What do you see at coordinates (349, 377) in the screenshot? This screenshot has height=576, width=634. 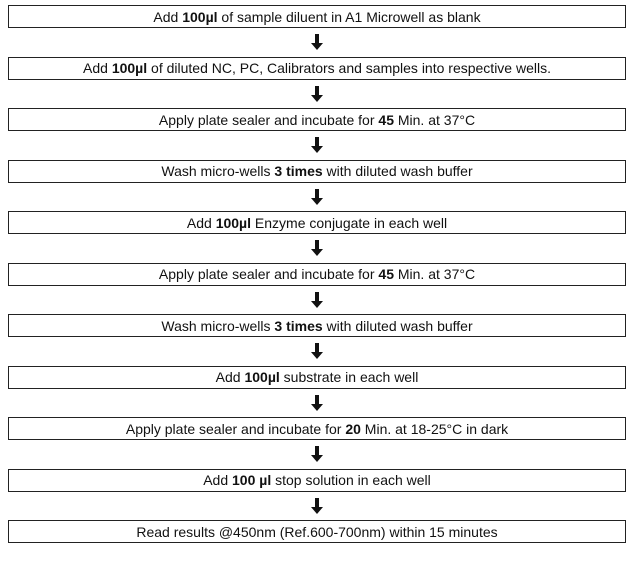 I see `step-text: substrate in each well` at bounding box center [349, 377].